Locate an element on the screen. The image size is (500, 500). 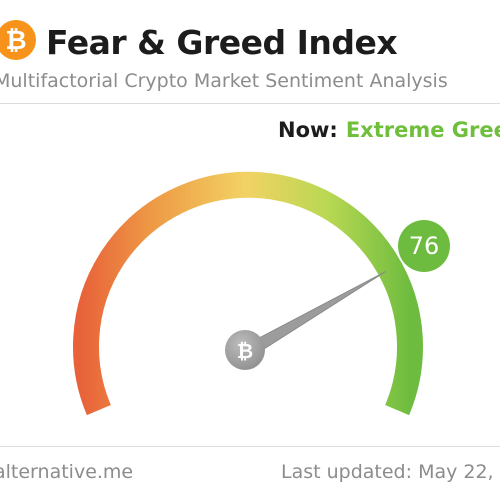
bitcoin-logo-icon: ₿ is located at coordinates (18, 40).